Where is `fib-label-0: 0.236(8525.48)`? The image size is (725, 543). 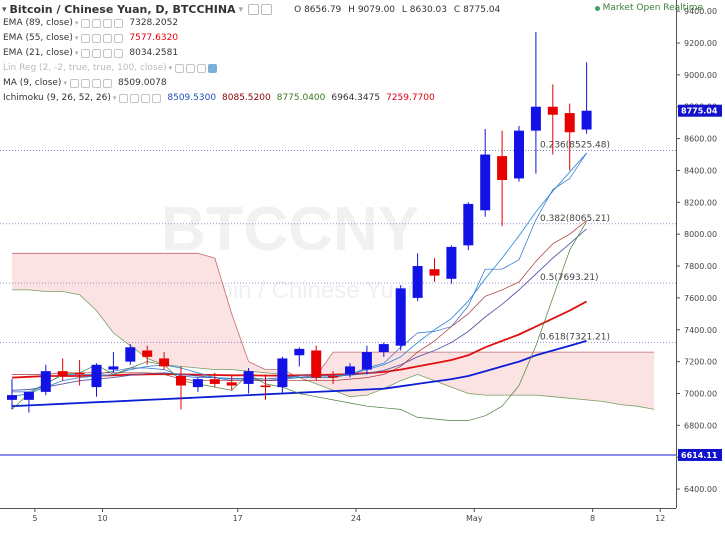 fib-label-0: 0.236(8525.48) is located at coordinates (575, 145).